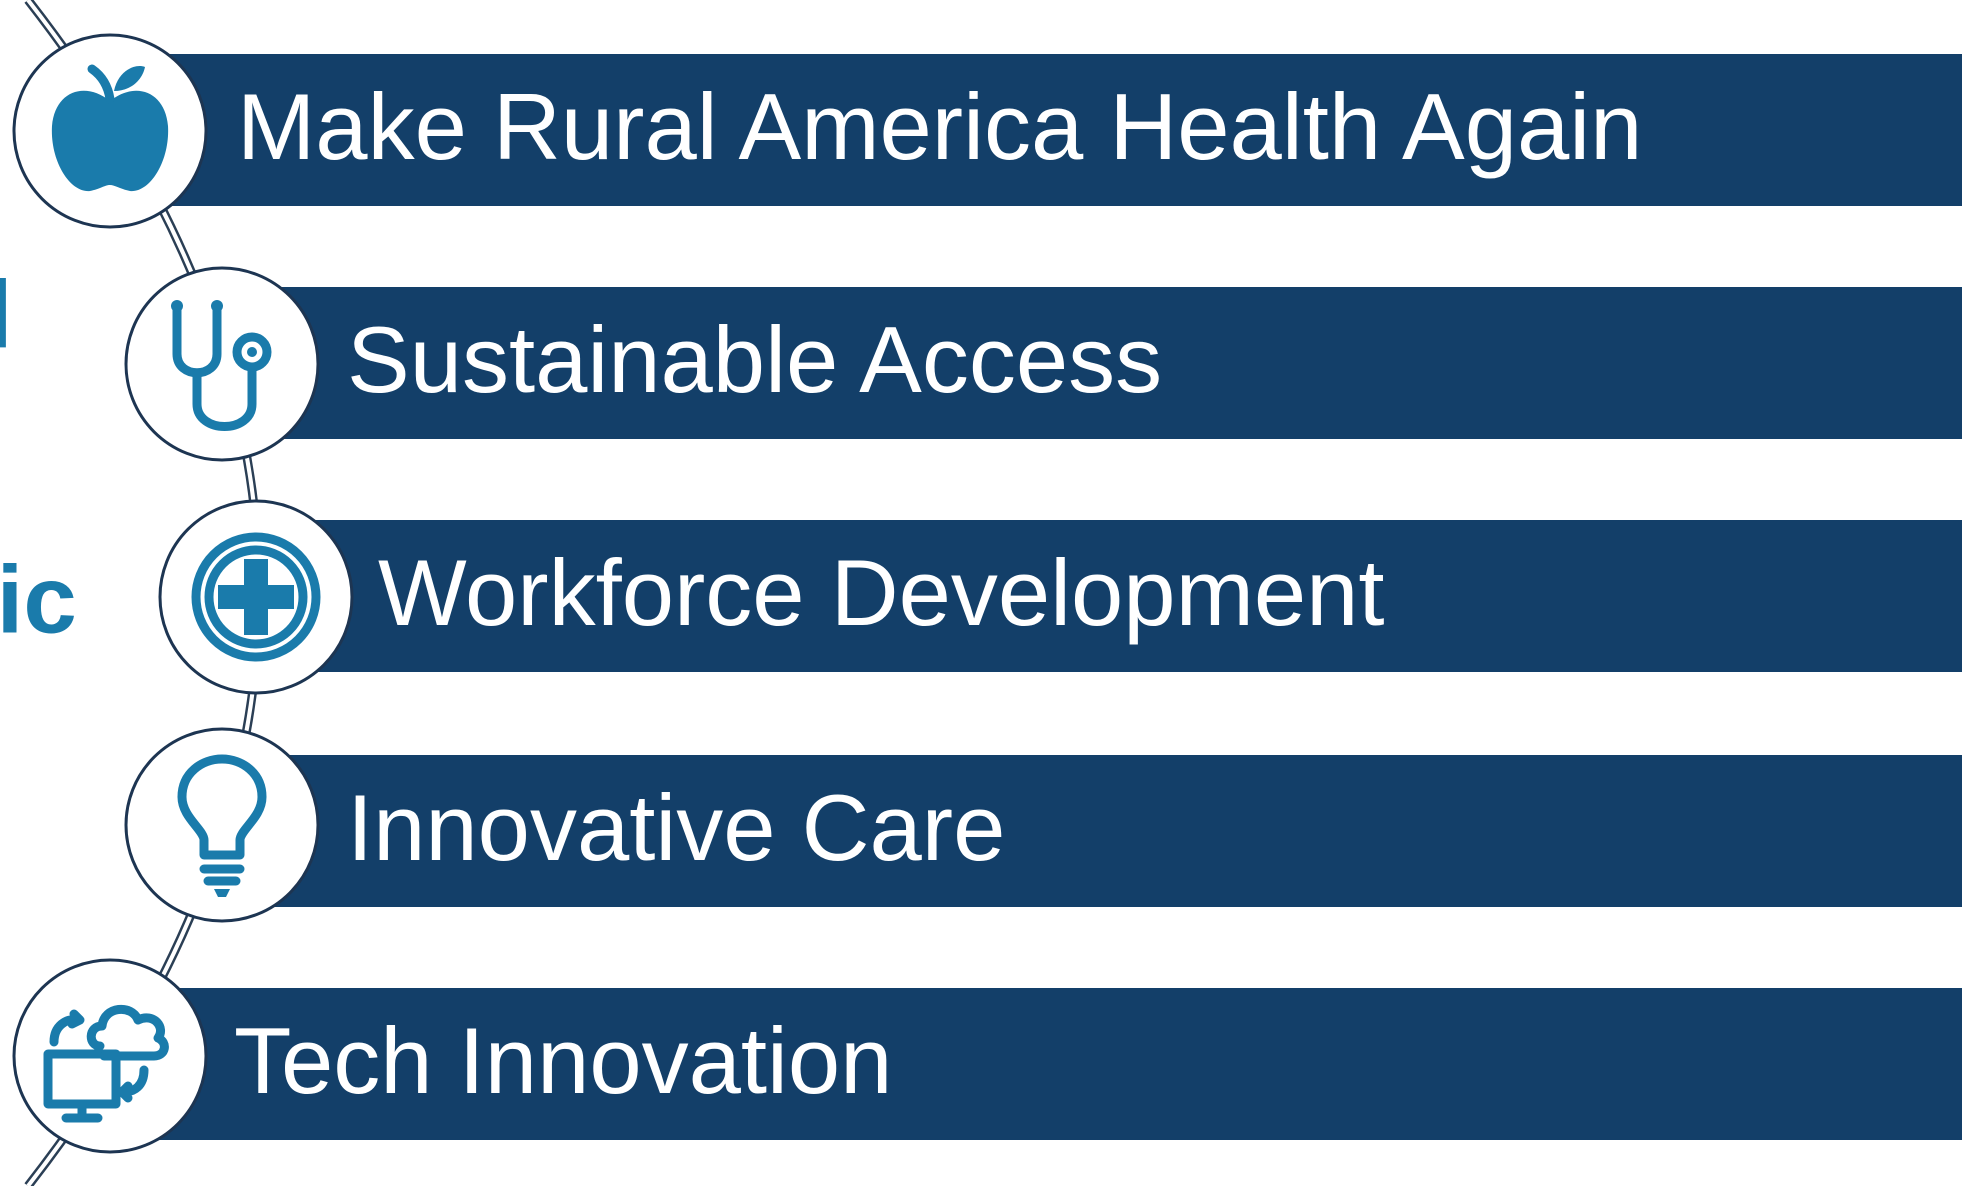 Image resolution: width=1965 pixels, height=1186 pixels. Describe the element at coordinates (881, 592) in the screenshot. I see `item-label: Workforce Development` at that location.